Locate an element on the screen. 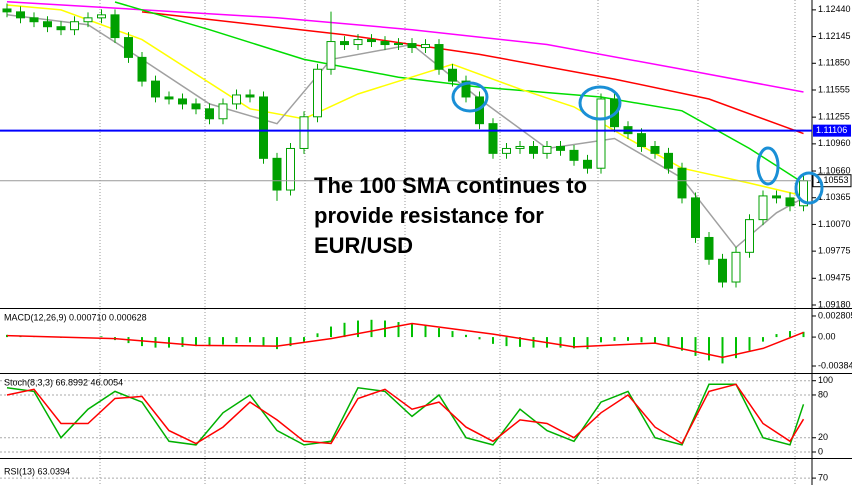 Image resolution: width=852 pixels, height=485 pixels. indicator-title: Stoch(8,3,3) 66.8992 46.0054 is located at coordinates (63, 382).